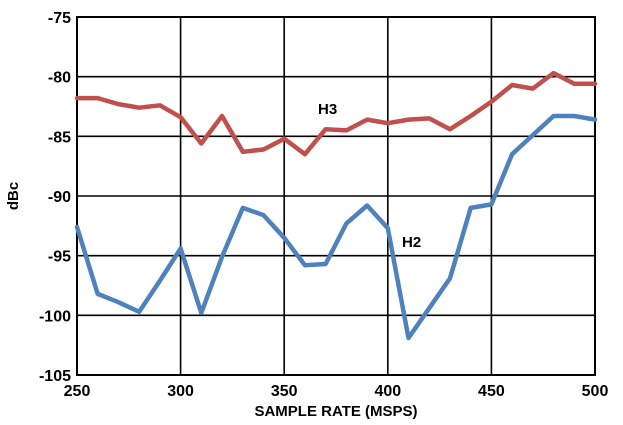  Describe the element at coordinates (59, 78) in the screenshot. I see `y-tick-label: -80` at that location.